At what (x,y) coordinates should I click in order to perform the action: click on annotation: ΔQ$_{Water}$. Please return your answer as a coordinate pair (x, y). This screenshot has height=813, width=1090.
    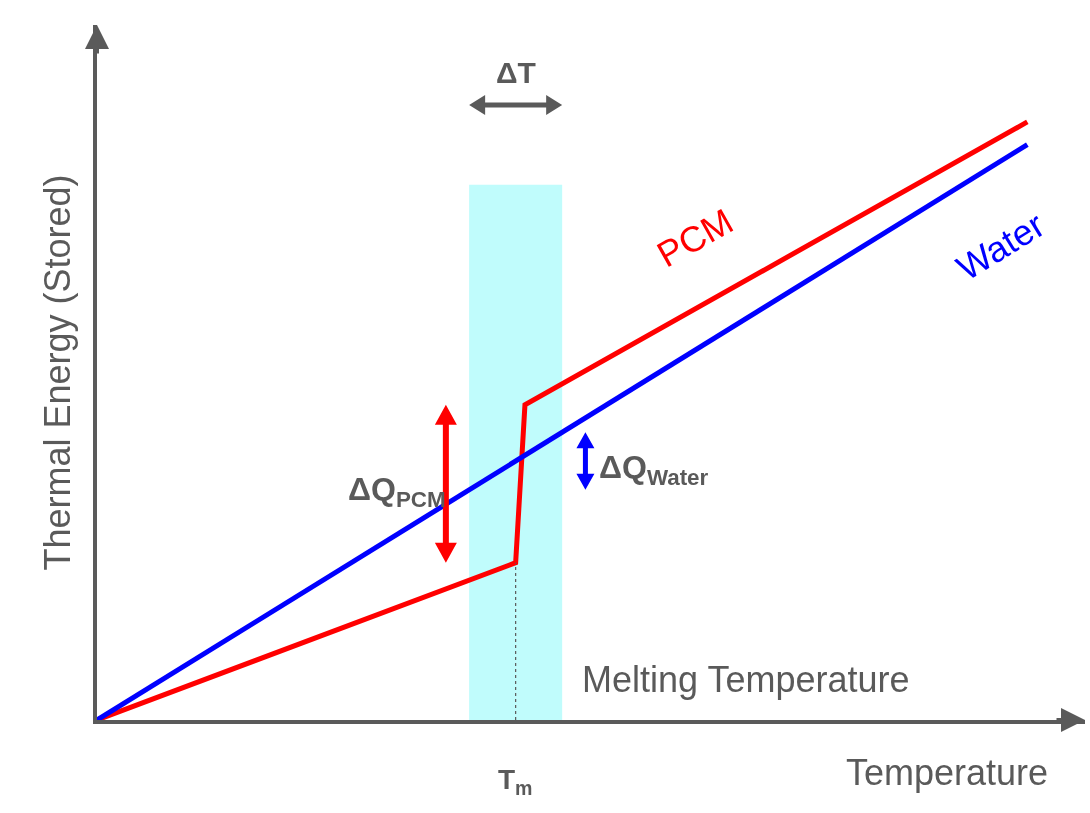
    Looking at the image, I should click on (654, 469).